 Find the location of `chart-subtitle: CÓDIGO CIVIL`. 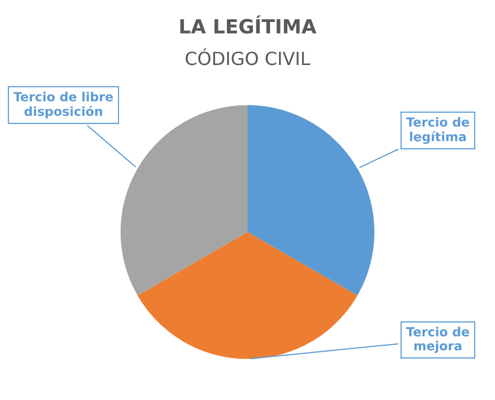

chart-subtitle: CÓDIGO CIVIL is located at coordinates (248, 57).